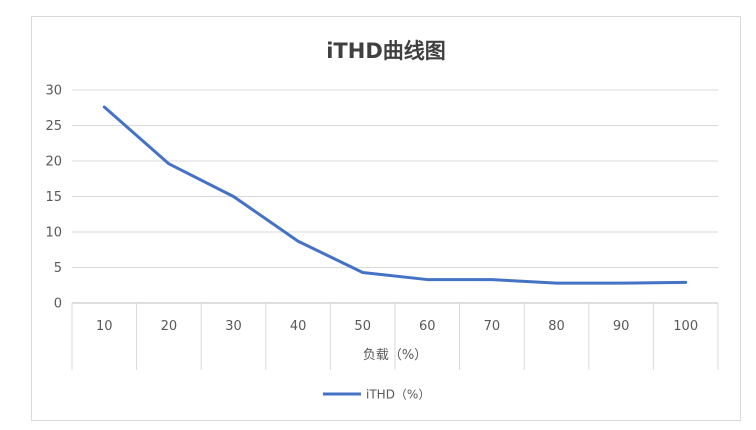  What do you see at coordinates (53, 162) in the screenshot?
I see `y-tick-label: 20` at bounding box center [53, 162].